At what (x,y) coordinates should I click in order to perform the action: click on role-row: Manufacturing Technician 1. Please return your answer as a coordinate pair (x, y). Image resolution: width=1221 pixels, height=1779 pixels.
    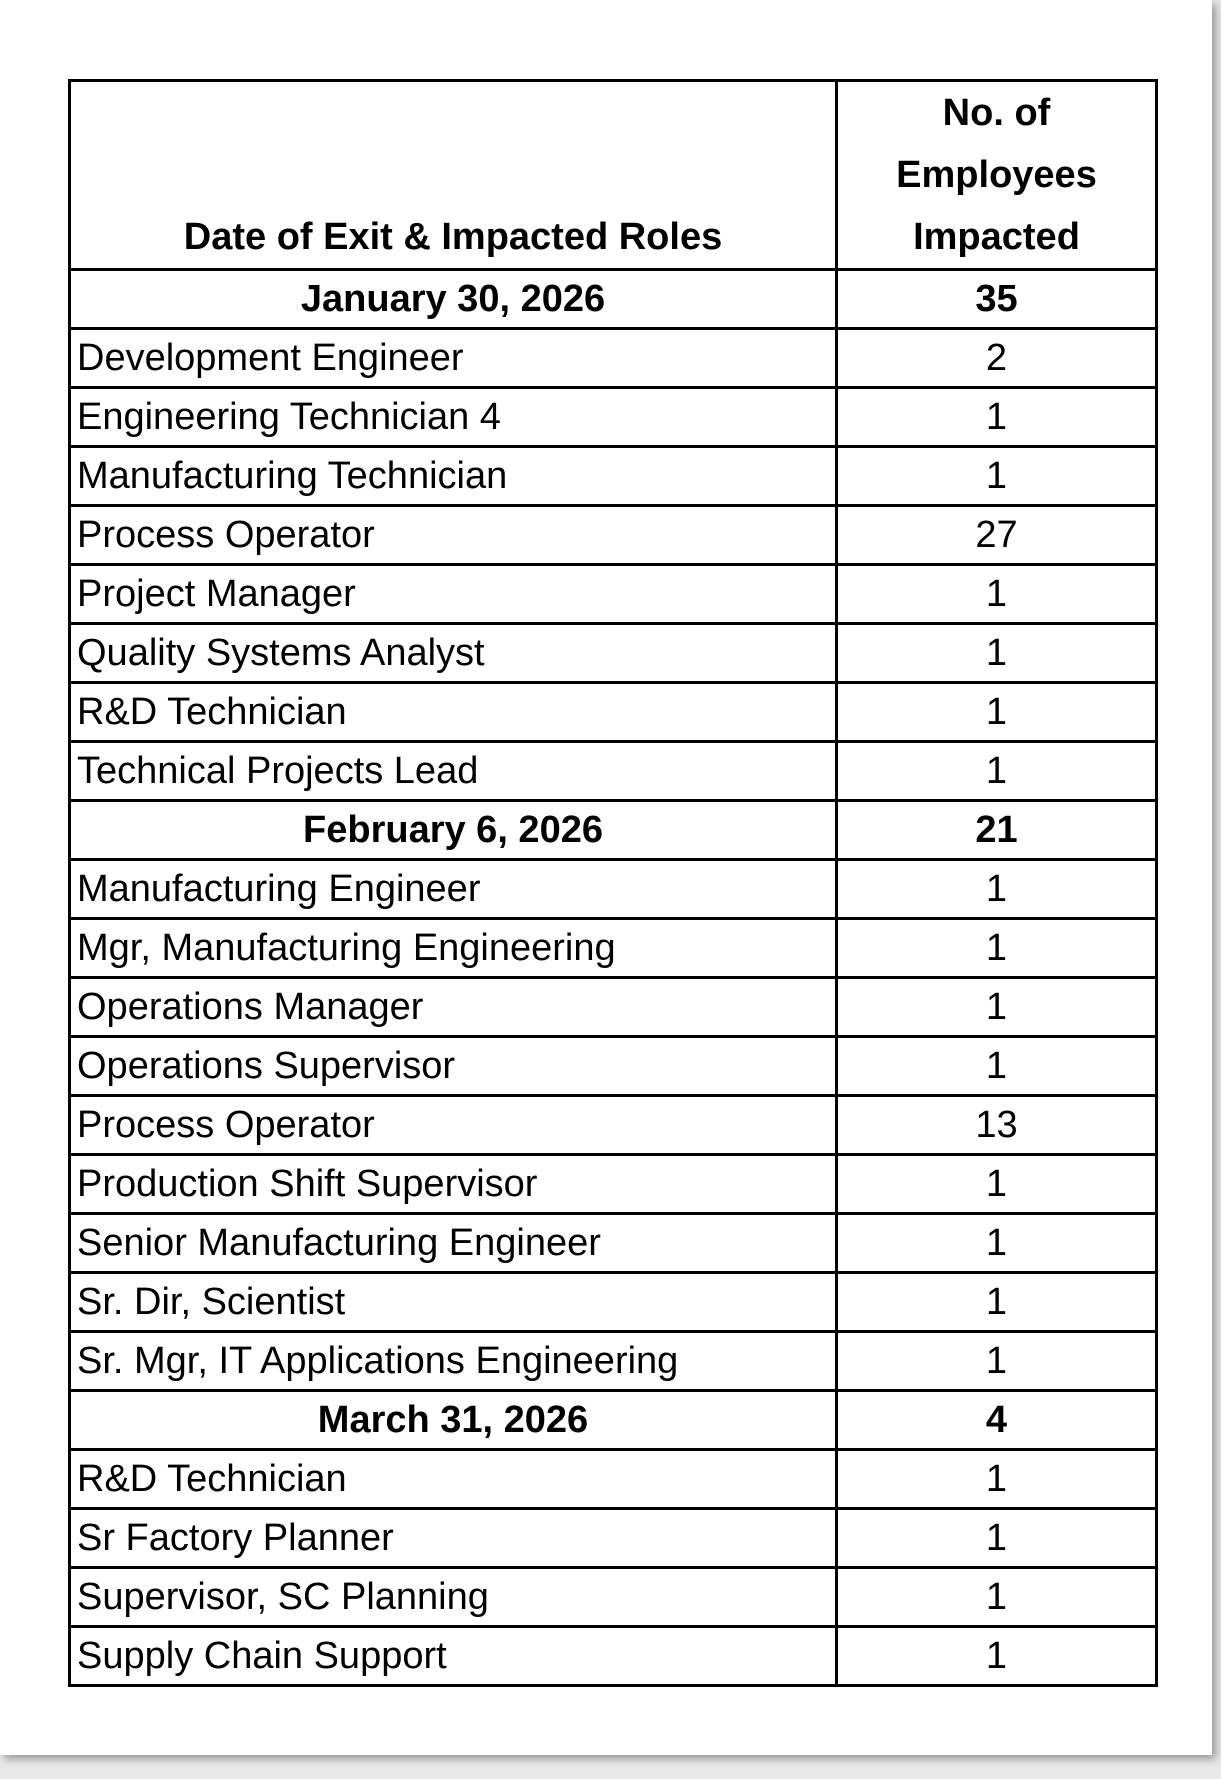
    Looking at the image, I should click on (613, 476).